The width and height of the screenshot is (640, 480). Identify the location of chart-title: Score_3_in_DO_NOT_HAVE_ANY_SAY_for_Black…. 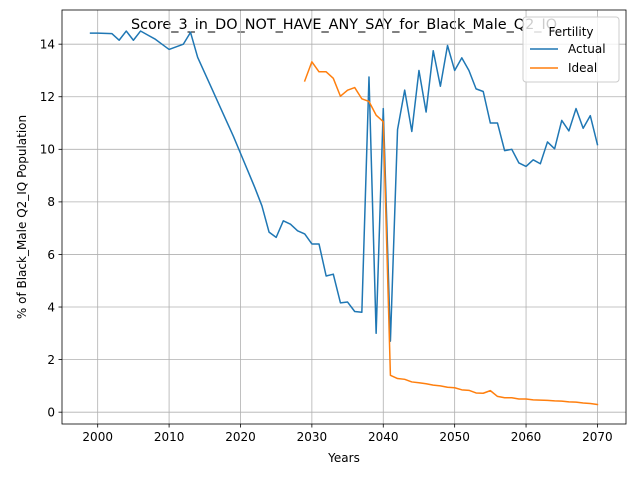
(344, 25).